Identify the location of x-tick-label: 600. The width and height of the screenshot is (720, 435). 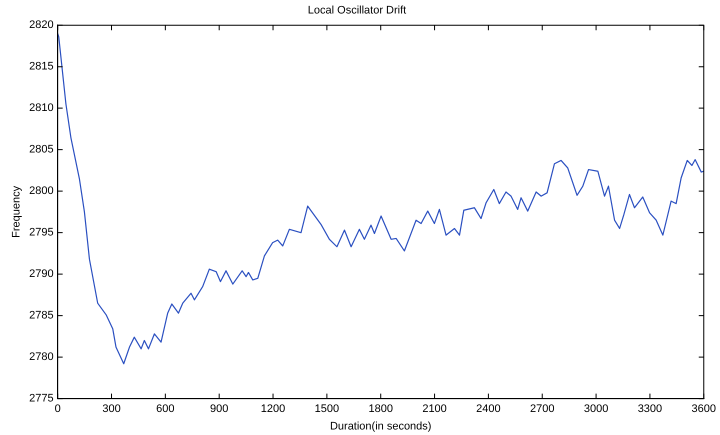
(165, 409).